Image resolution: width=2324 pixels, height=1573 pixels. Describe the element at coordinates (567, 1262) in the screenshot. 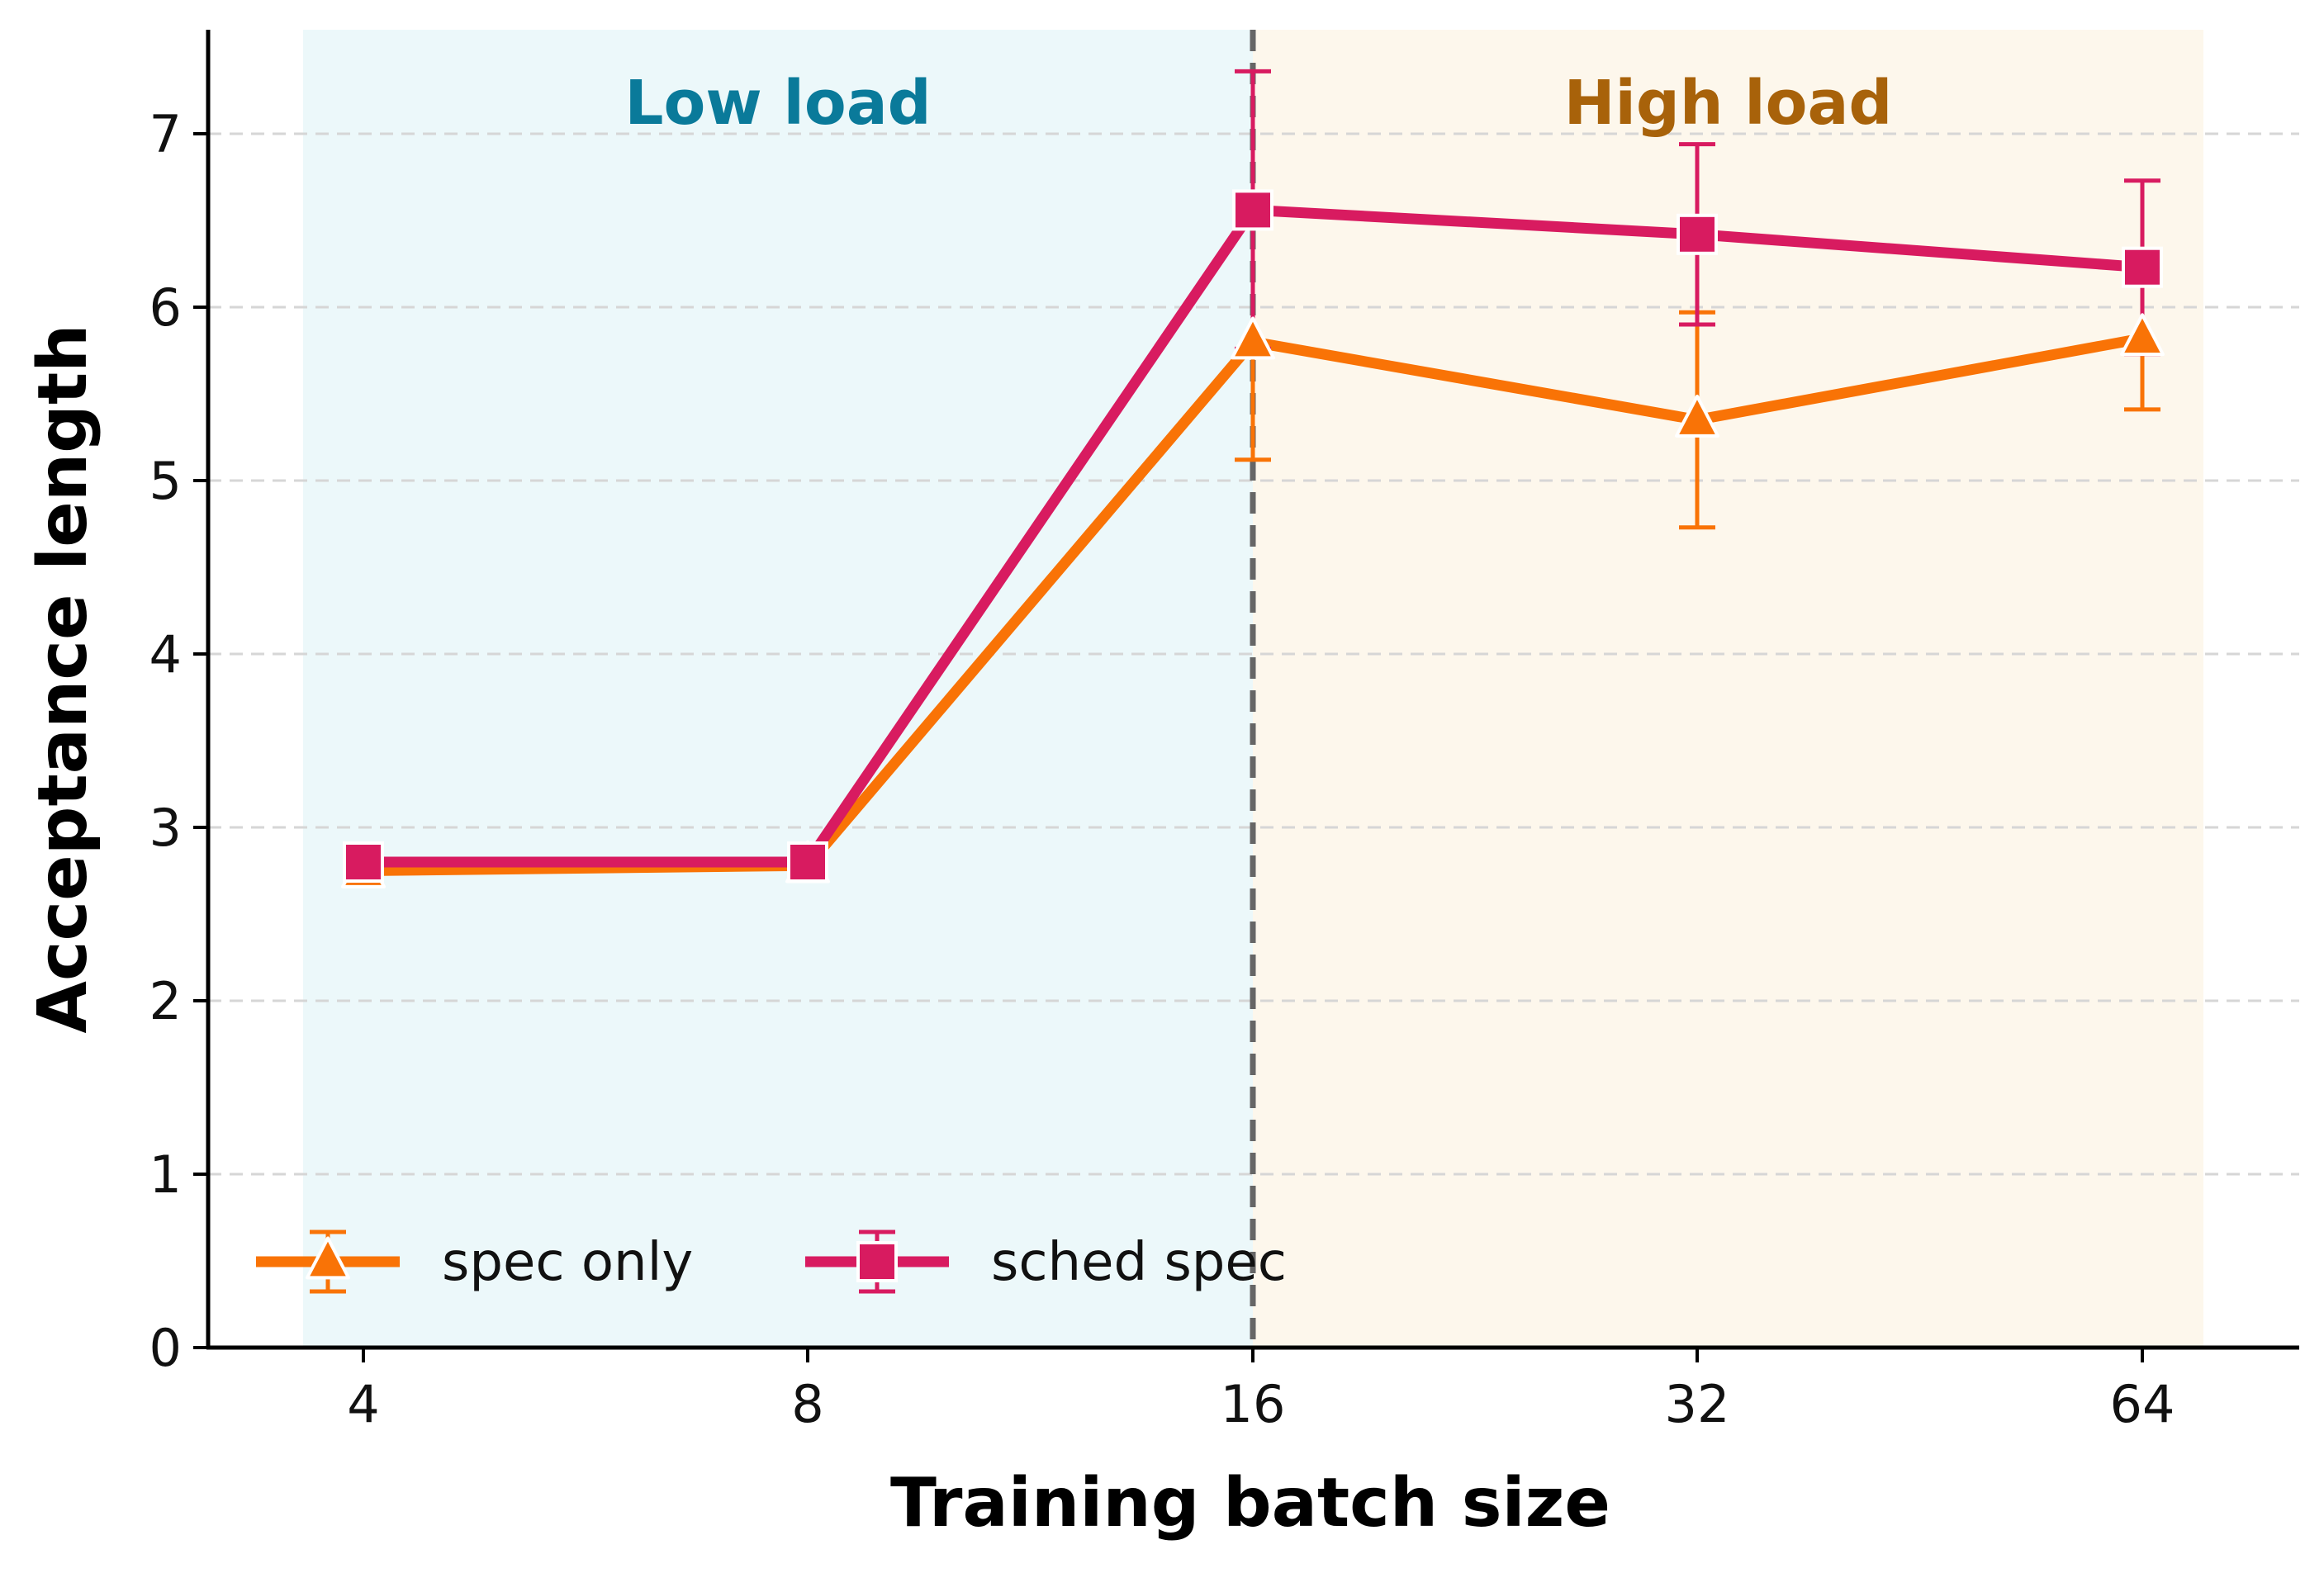

I see `legend-label: spec only` at that location.